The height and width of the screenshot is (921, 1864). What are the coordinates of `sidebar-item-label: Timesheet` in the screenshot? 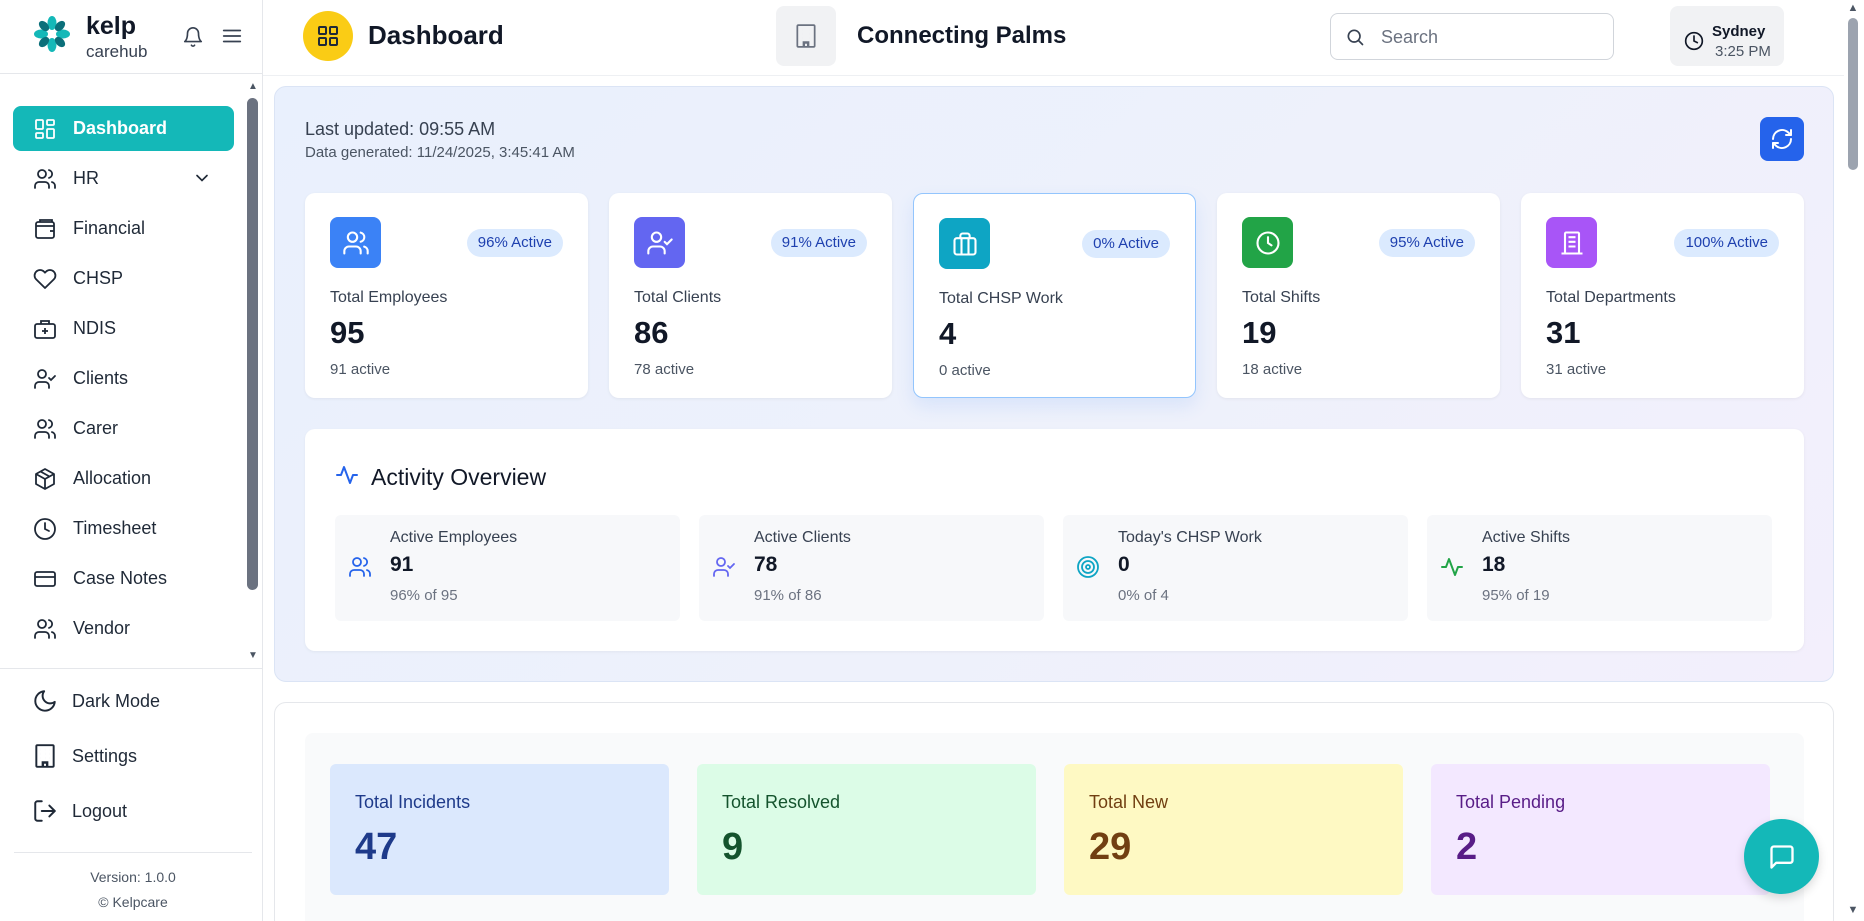 It's located at (115, 528).